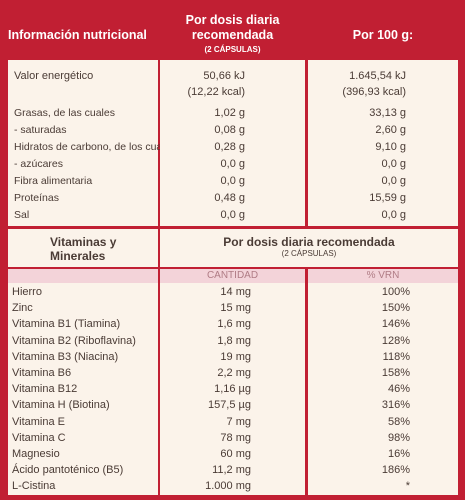 Image resolution: width=465 pixels, height=500 pixels. I want to click on vitamin-row-vrn-0: 100%, so click(395, 292).